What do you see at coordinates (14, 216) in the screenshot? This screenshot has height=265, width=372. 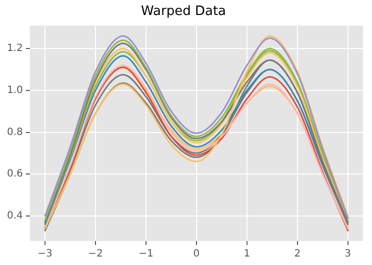 I see `y-tick-label: 0.4` at bounding box center [14, 216].